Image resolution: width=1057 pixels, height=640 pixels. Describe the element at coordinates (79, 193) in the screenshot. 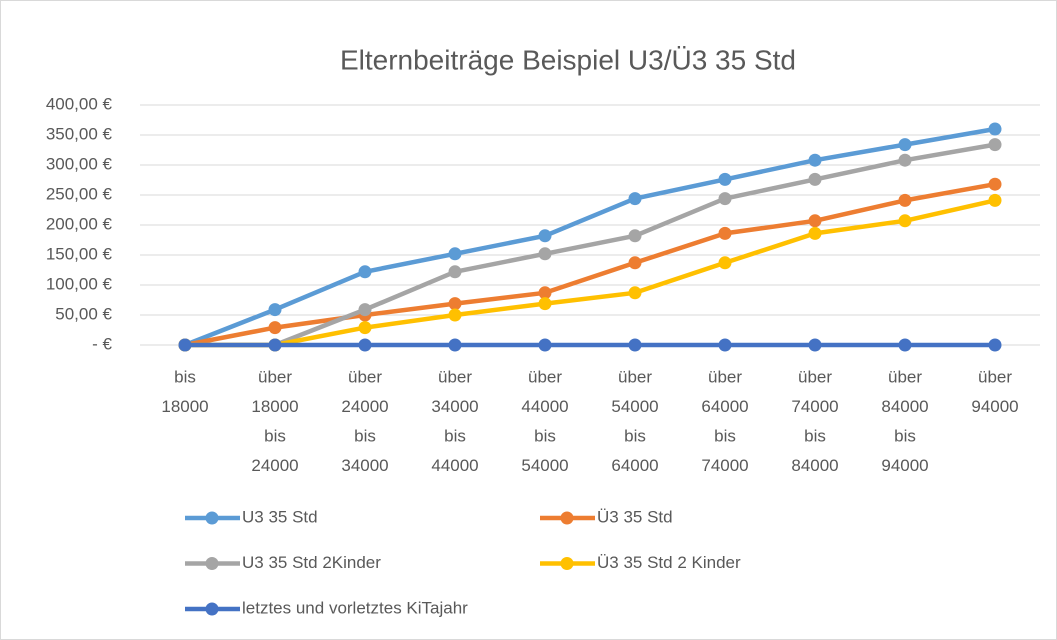

I see `y-tick-label: 250,00 €` at that location.